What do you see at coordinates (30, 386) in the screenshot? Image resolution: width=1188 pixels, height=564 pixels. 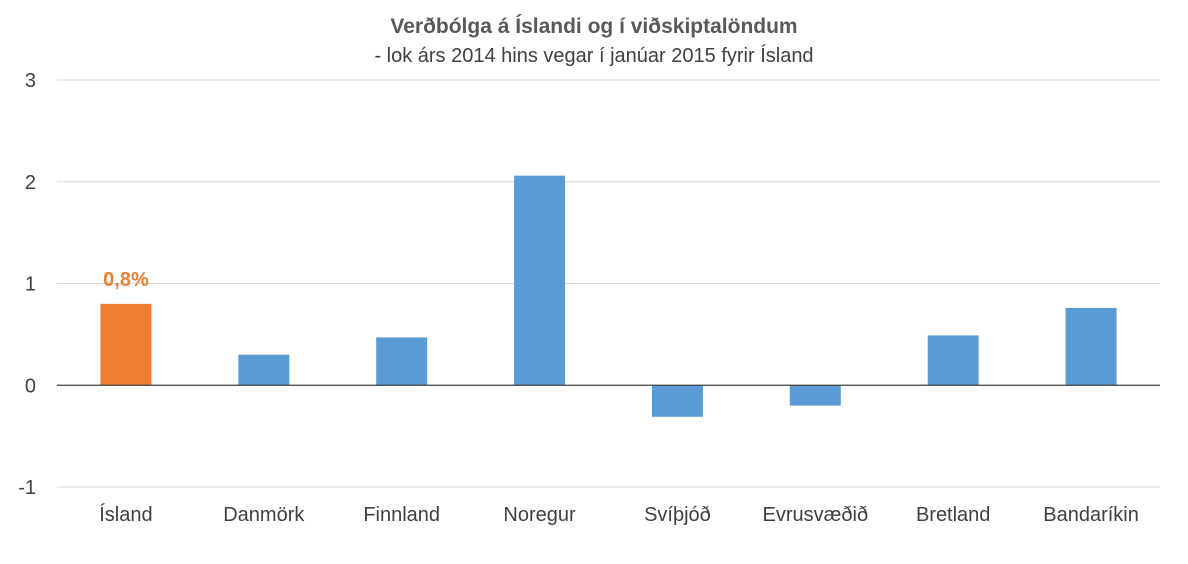 I see `y-tick-label: 0` at bounding box center [30, 386].